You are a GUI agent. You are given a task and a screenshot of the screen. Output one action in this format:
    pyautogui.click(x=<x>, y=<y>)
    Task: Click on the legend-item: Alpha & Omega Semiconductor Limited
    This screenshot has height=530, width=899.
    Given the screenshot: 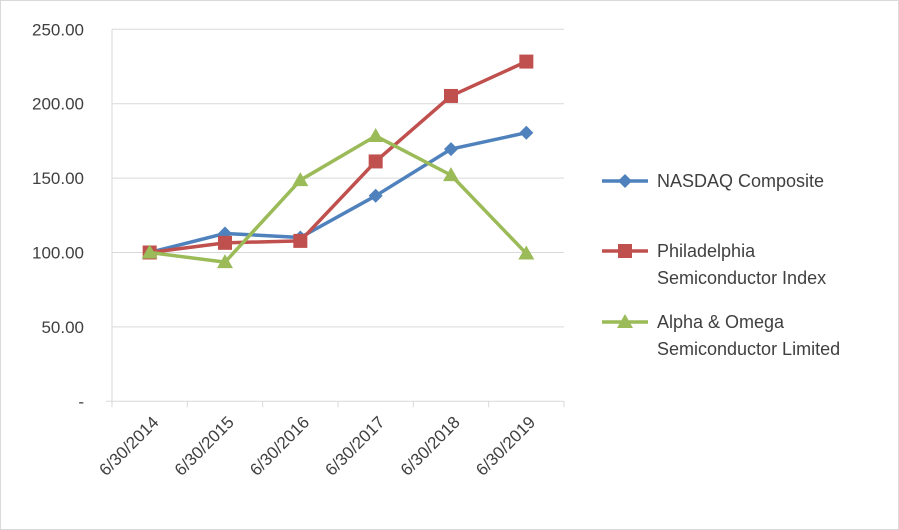 What is the action you would take?
    pyautogui.click(x=721, y=335)
    